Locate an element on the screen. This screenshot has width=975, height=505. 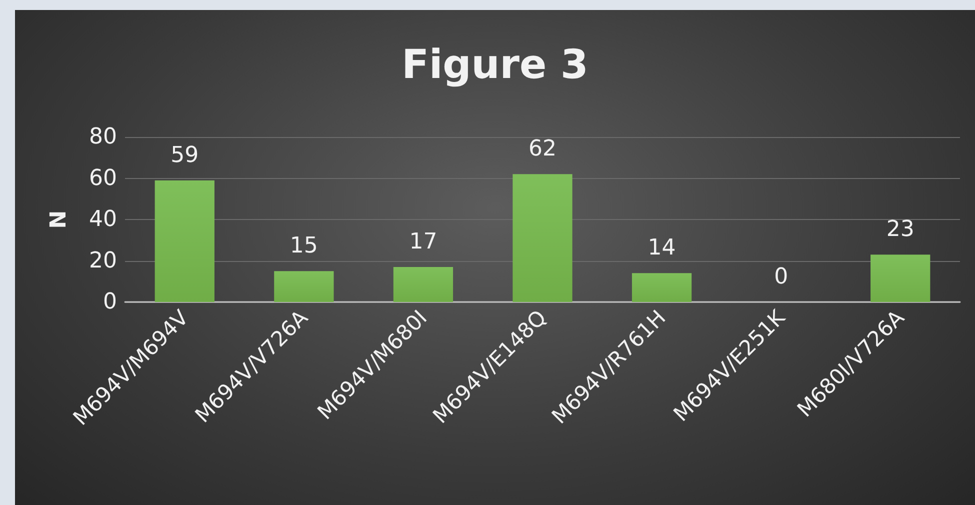
data-label: 59 is located at coordinates (184, 155).